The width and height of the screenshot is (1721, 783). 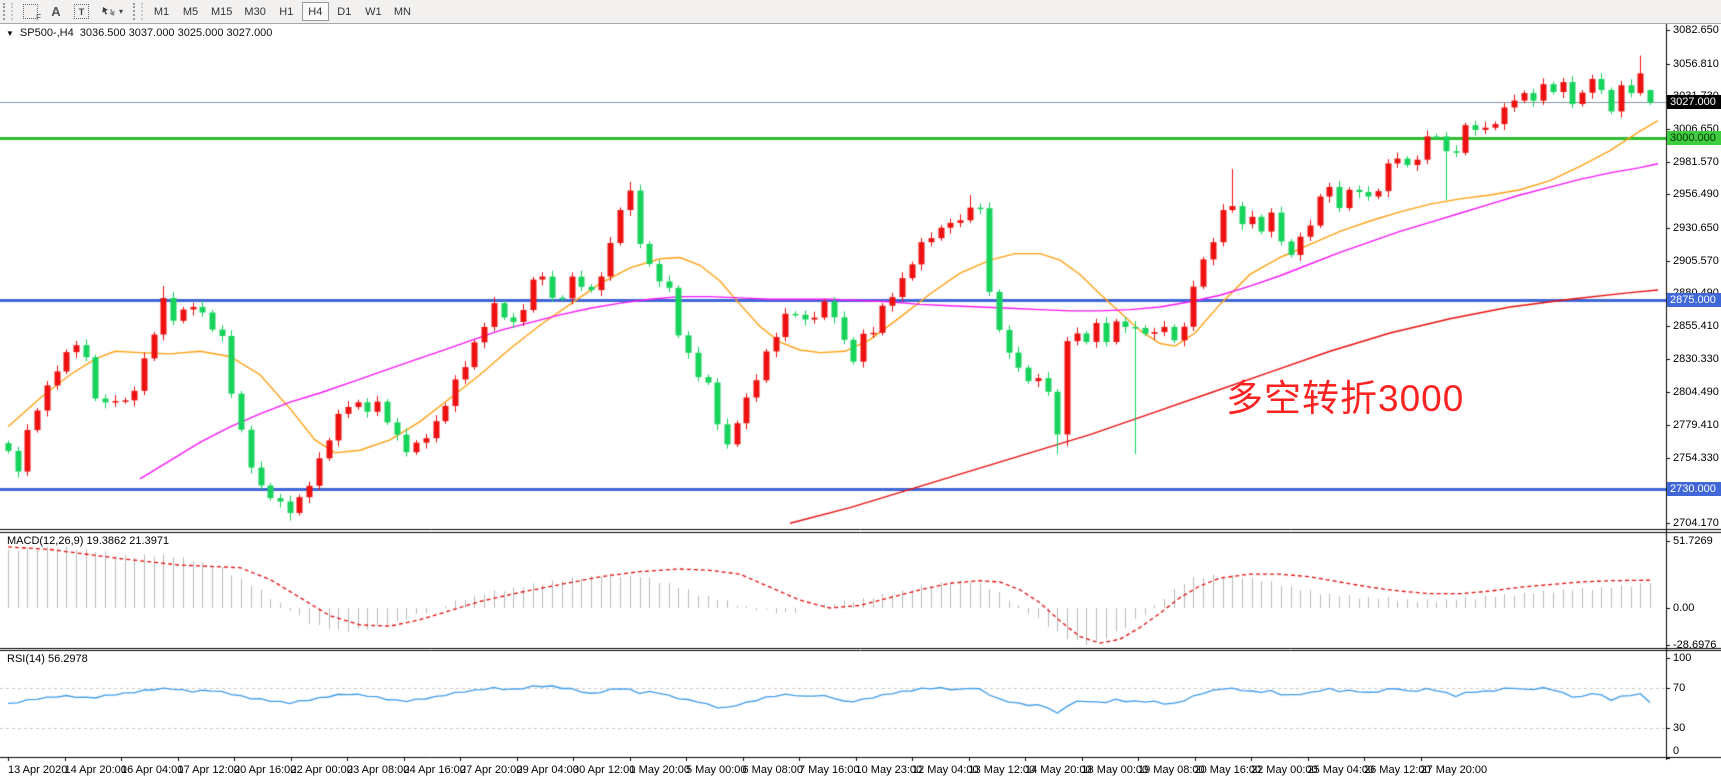 I want to click on time-label: 18 May 00:00, so click(x=1115, y=770).